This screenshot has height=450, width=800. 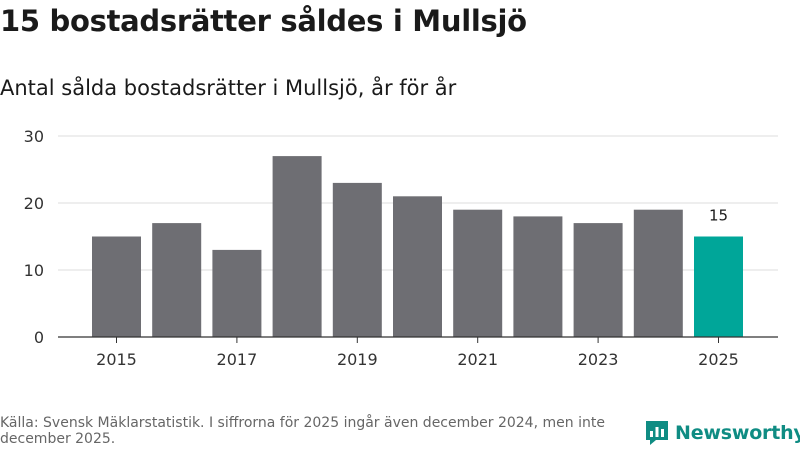 What do you see at coordinates (718, 216) in the screenshot?
I see `data-label-2025: 15` at bounding box center [718, 216].